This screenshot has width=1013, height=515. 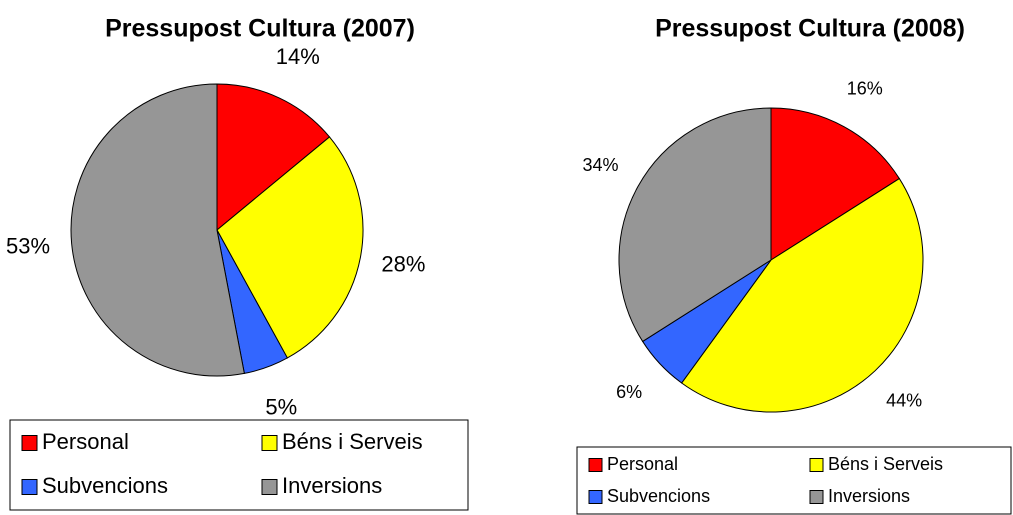 What do you see at coordinates (260, 29) in the screenshot?
I see `chart-title: Pressupost Cultura (2007)` at bounding box center [260, 29].